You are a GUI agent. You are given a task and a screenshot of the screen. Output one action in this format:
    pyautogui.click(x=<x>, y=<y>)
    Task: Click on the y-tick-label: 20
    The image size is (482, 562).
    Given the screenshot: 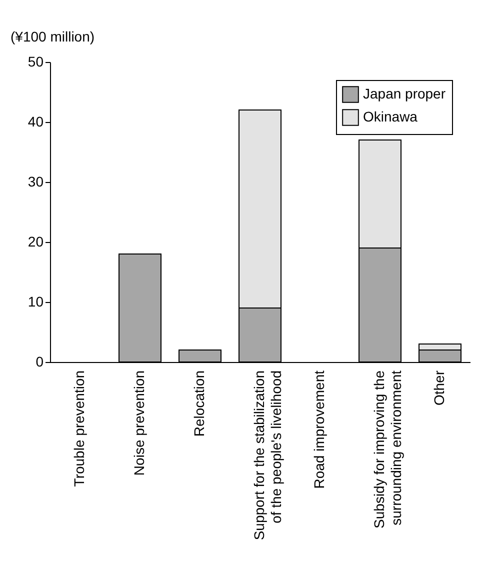 What is the action you would take?
    pyautogui.click(x=36, y=242)
    